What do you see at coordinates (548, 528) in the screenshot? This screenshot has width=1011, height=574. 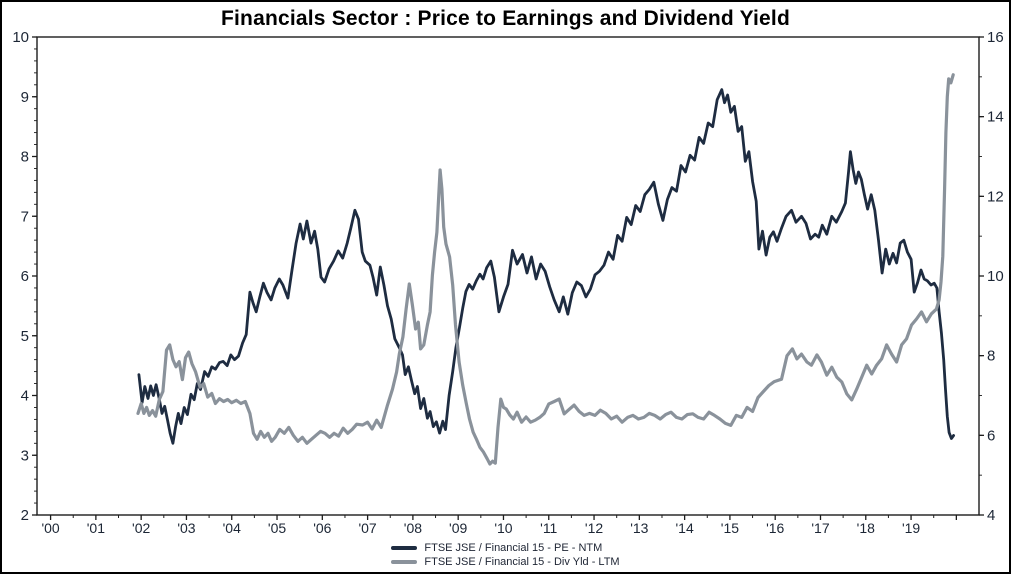 I see `x-axis-label: '11` at bounding box center [548, 528].